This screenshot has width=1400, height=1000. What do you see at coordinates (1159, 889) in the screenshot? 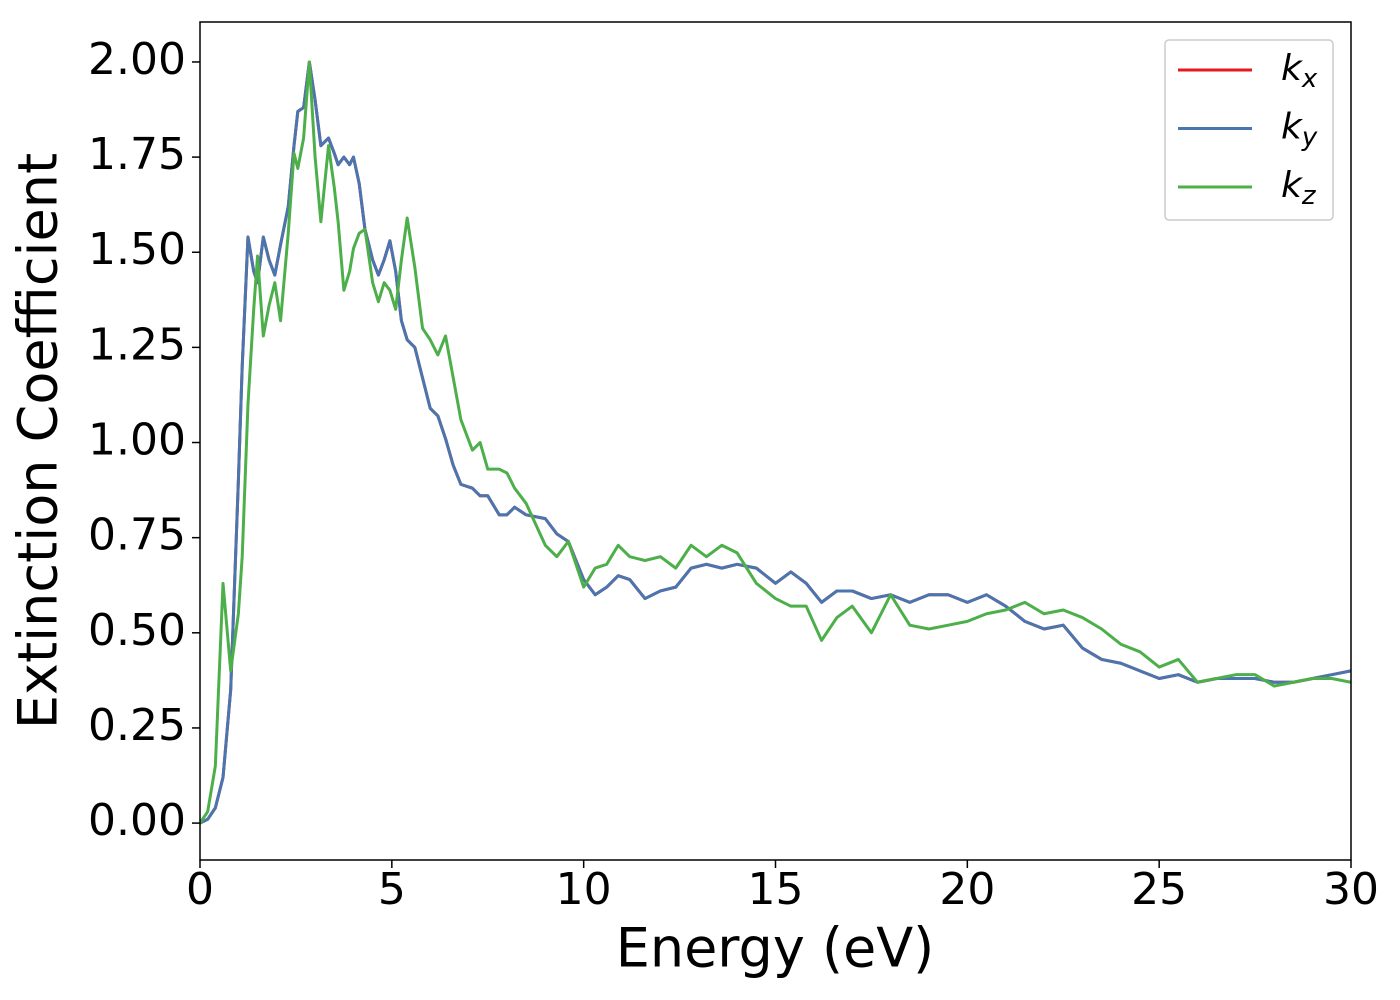
I see `x-tick-label: 25` at bounding box center [1159, 889].